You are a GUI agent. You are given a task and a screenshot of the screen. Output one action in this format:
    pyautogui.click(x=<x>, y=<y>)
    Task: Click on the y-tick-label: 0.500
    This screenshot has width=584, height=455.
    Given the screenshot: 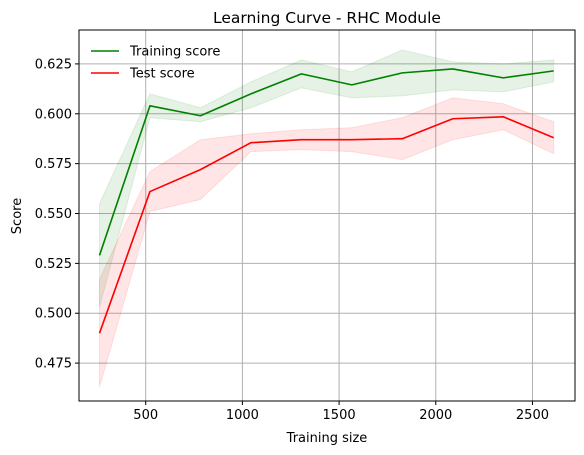 What is the action you would take?
    pyautogui.click(x=53, y=314)
    